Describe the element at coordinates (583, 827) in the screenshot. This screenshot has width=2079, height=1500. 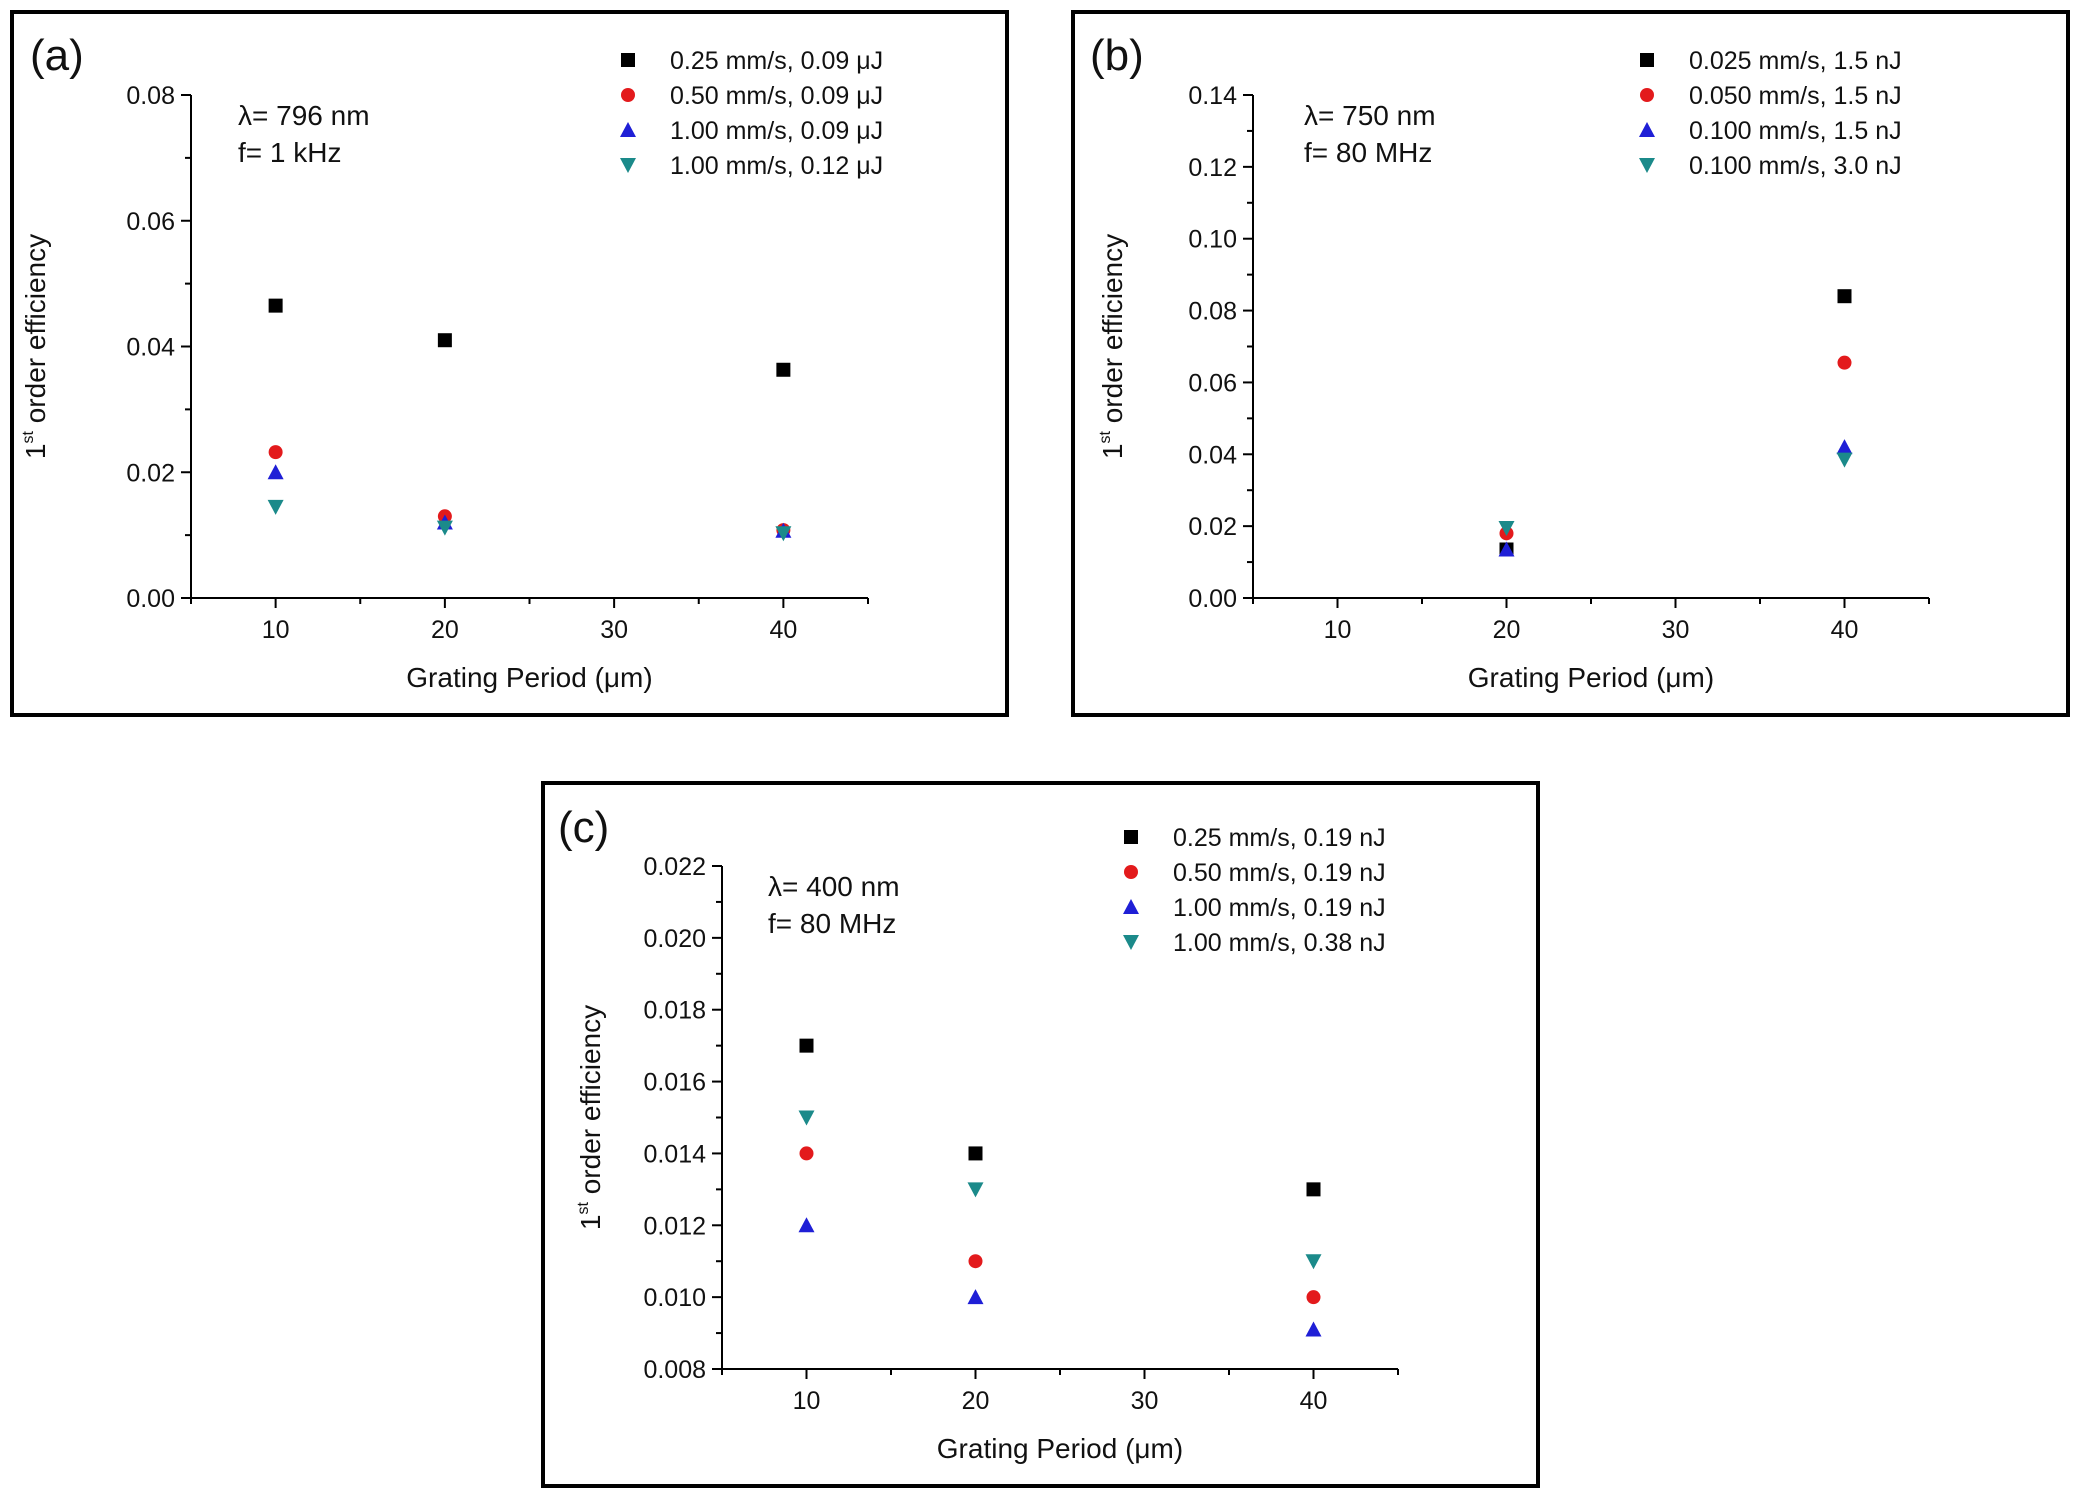
I see `panel-label: (c)` at that location.